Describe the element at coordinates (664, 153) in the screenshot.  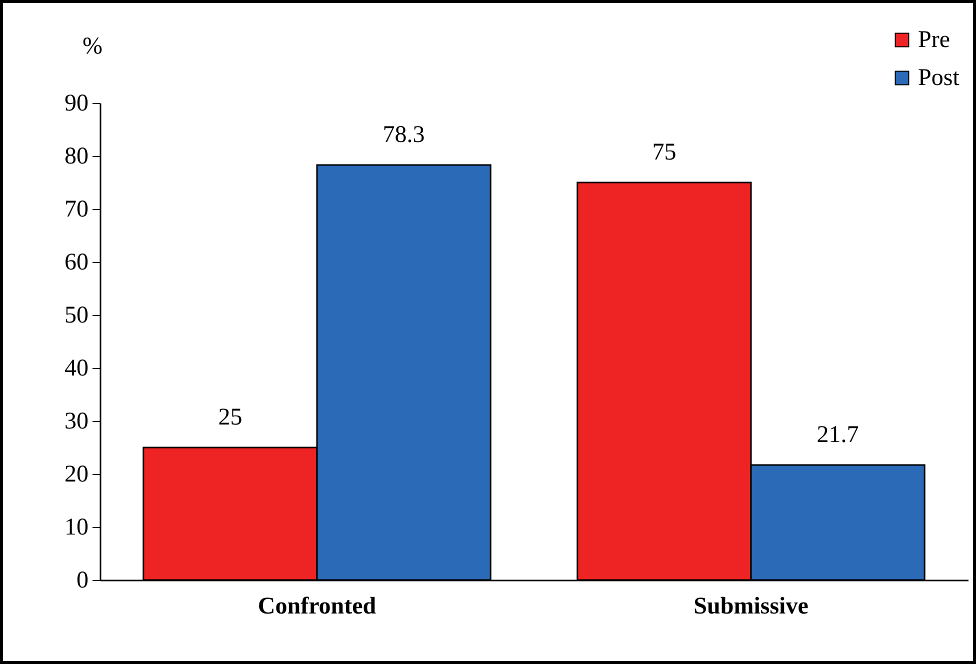
I see `data-label: 75` at that location.